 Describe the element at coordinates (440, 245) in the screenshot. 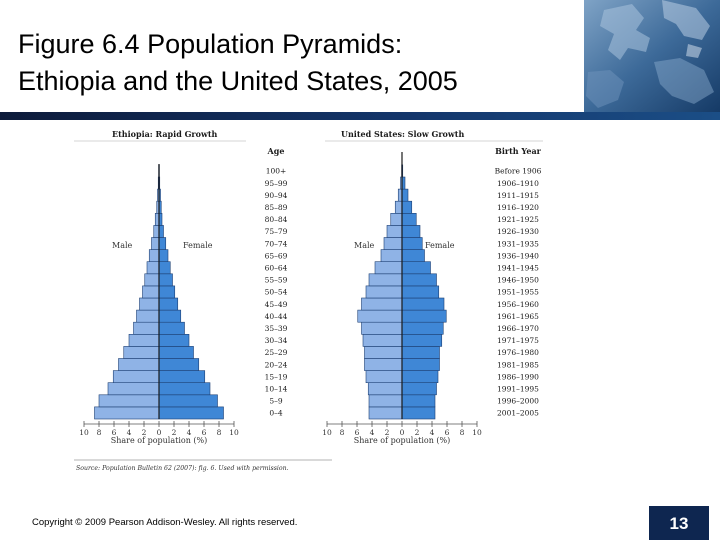

I see `us-female-label: Female` at that location.